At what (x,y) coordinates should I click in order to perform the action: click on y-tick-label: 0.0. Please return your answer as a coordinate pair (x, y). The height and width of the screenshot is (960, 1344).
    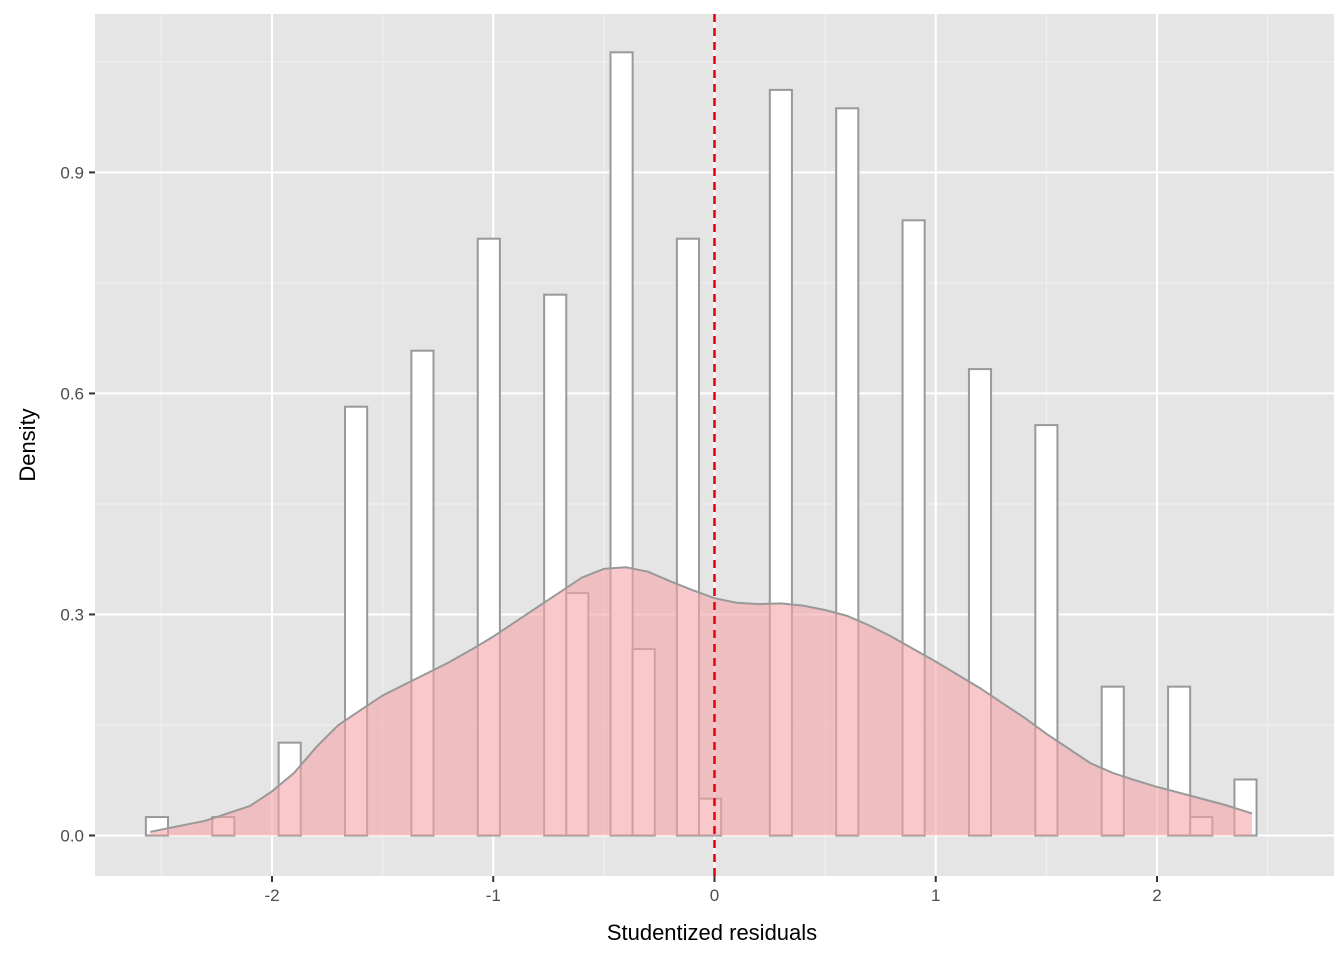
    Looking at the image, I should click on (72, 835).